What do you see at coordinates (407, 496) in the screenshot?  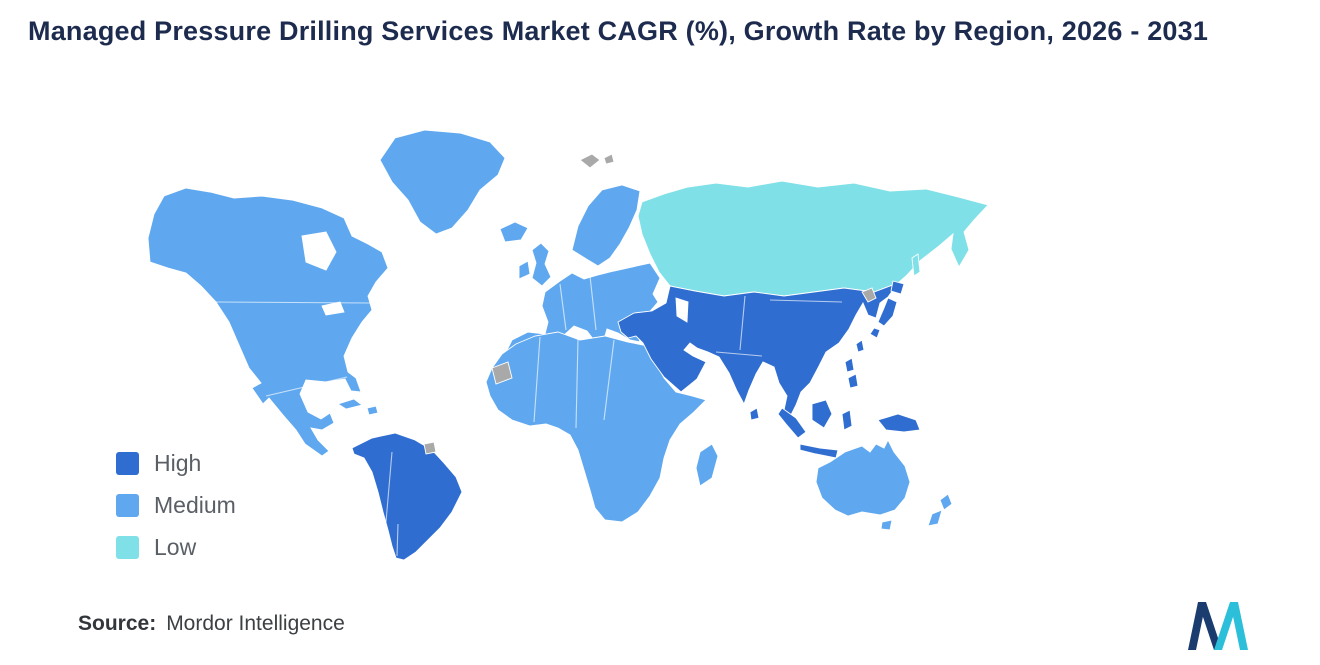 I see `region-south-america` at bounding box center [407, 496].